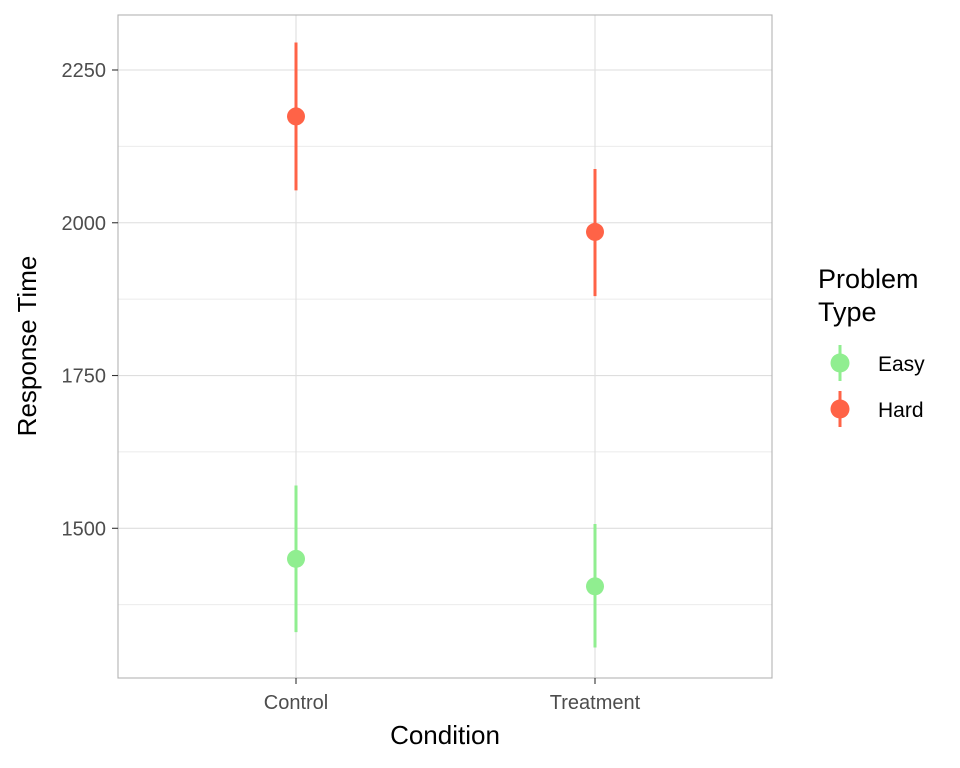  Describe the element at coordinates (840, 409) in the screenshot. I see `legend-key-point-hard` at that location.